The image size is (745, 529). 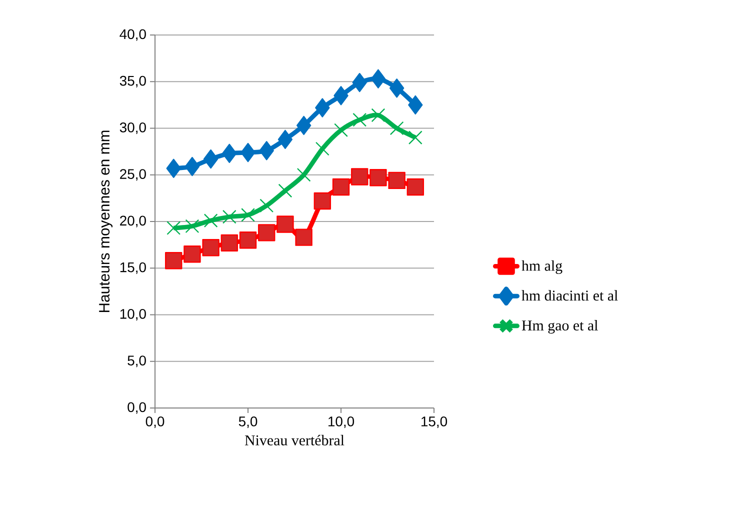 I want to click on x-tick-label: 5,0, so click(x=248, y=422).